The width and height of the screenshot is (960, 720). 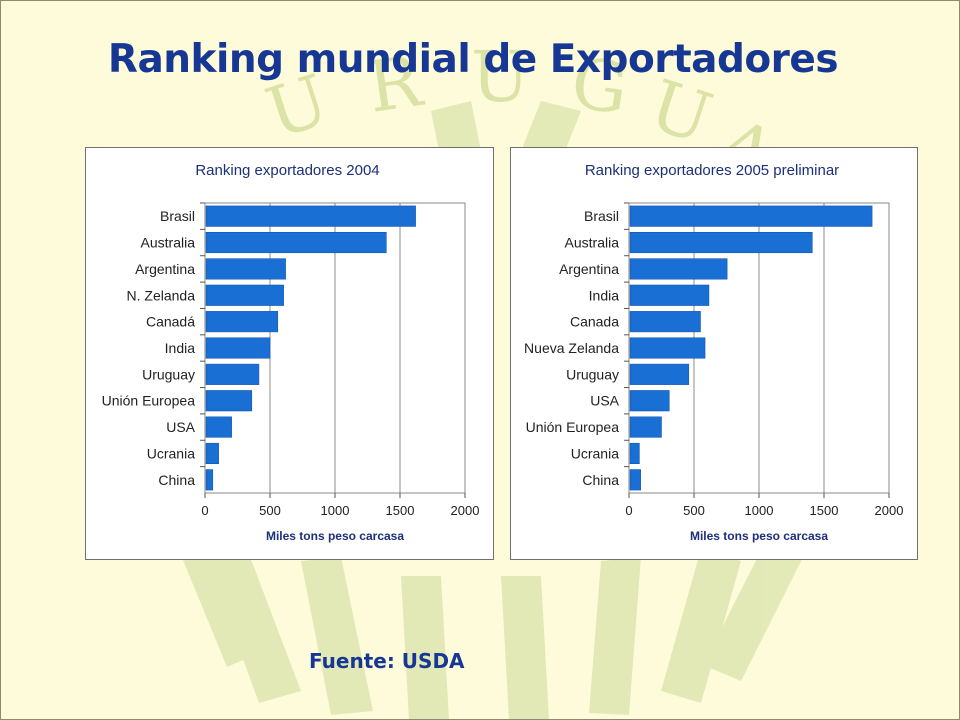 What do you see at coordinates (571, 348) in the screenshot?
I see `category-label: Nueva Zelanda` at bounding box center [571, 348].